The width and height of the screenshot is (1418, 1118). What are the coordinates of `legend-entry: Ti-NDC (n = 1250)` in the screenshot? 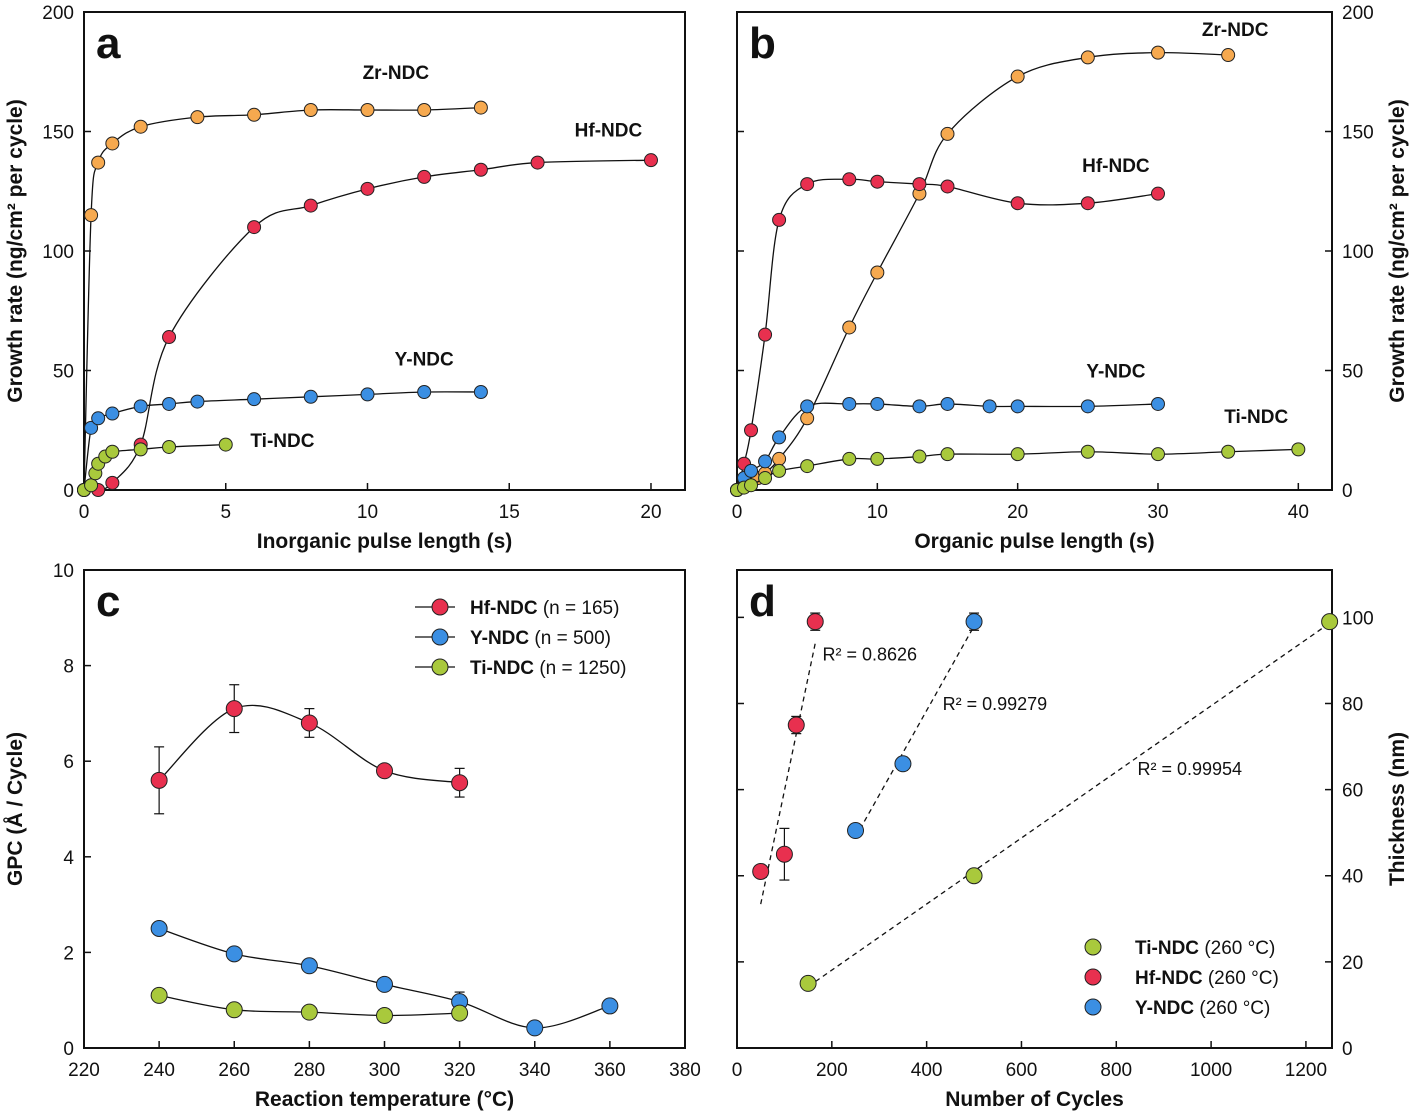 It's located at (548, 668).